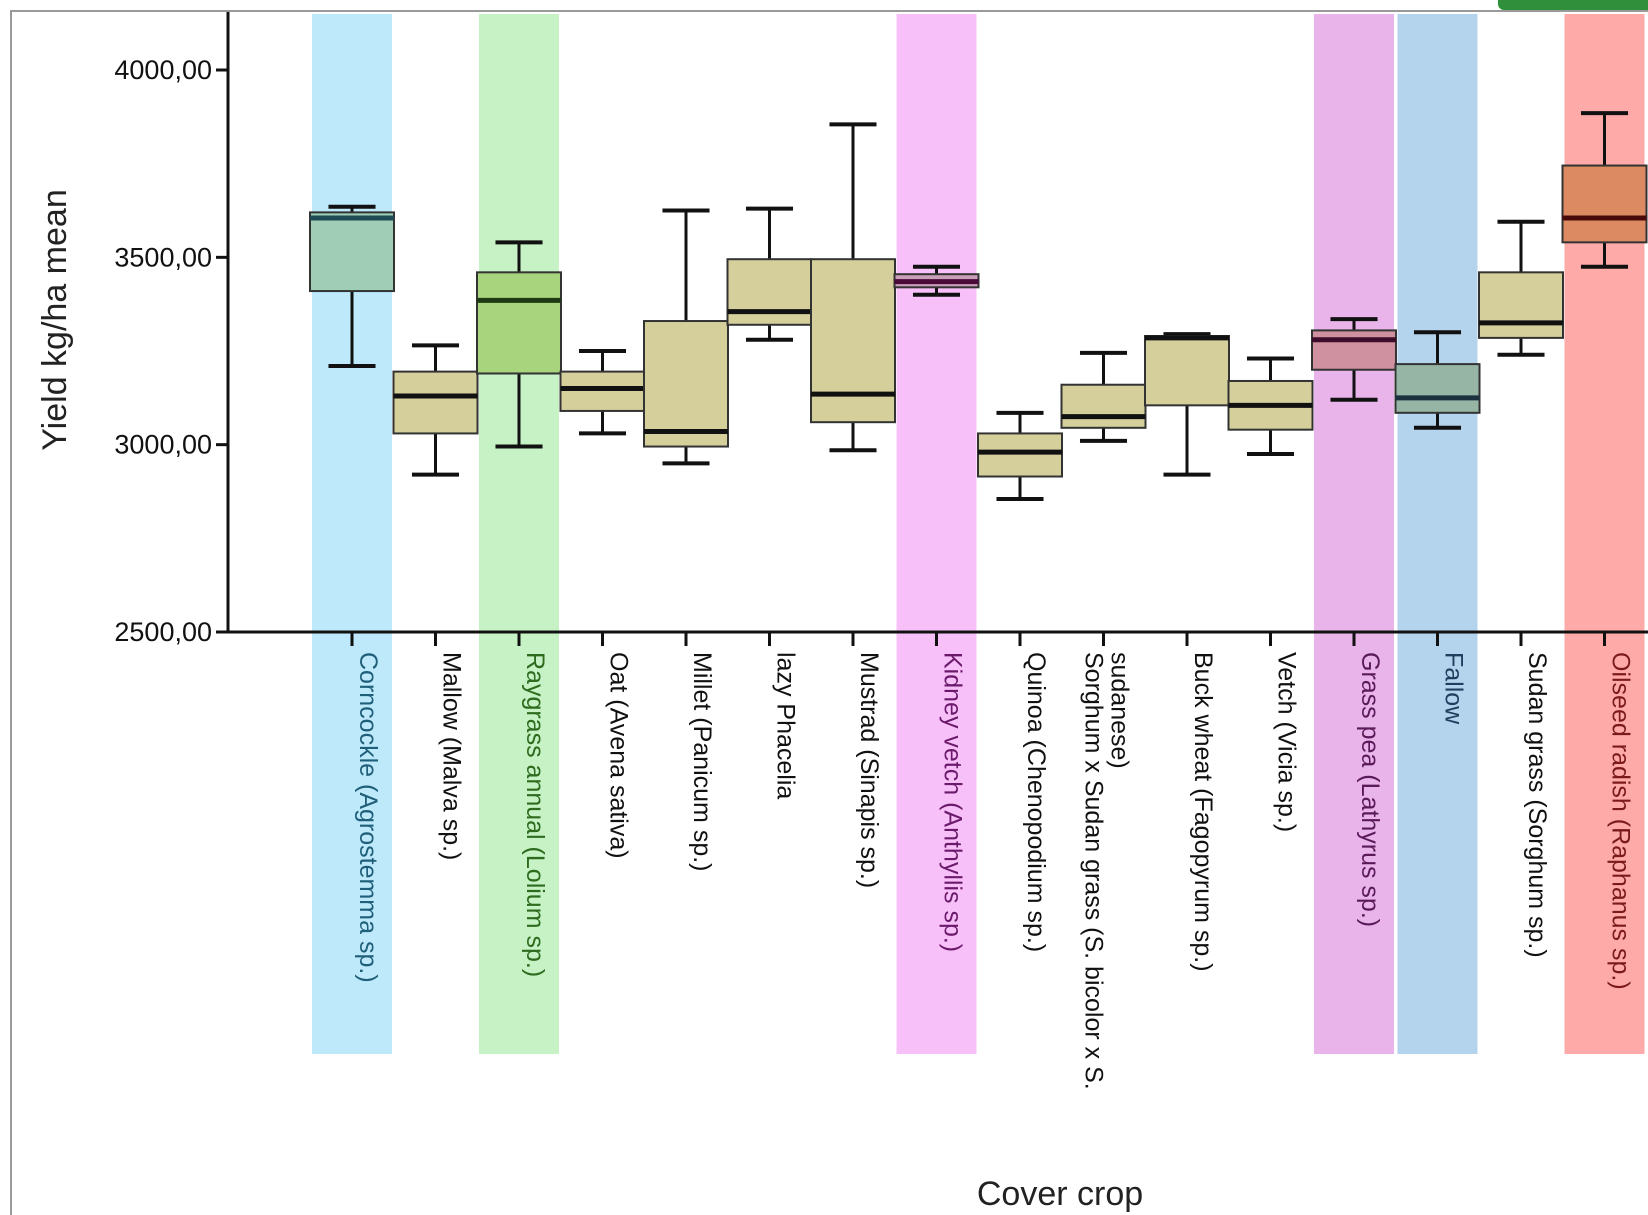 Image resolution: width=1648 pixels, height=1215 pixels. What do you see at coordinates (163, 257) in the screenshot?
I see `y-tick-label: 3500,00` at bounding box center [163, 257].